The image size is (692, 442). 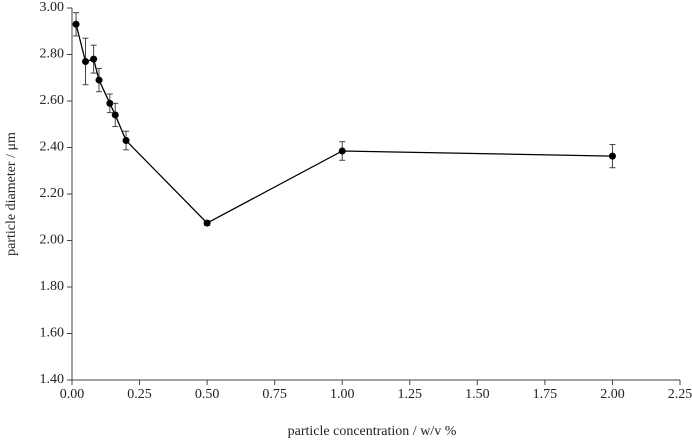 What do you see at coordinates (372, 431) in the screenshot?
I see `x-axis-label: particle concentration / w/v %` at bounding box center [372, 431].